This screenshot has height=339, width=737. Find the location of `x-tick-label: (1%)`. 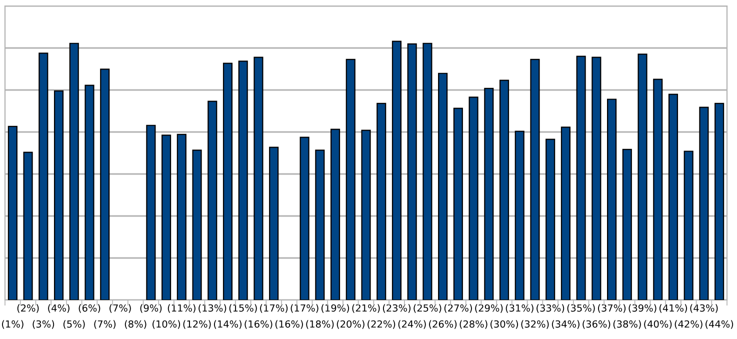

x-tick-label: (1%) is located at coordinates (13, 324).